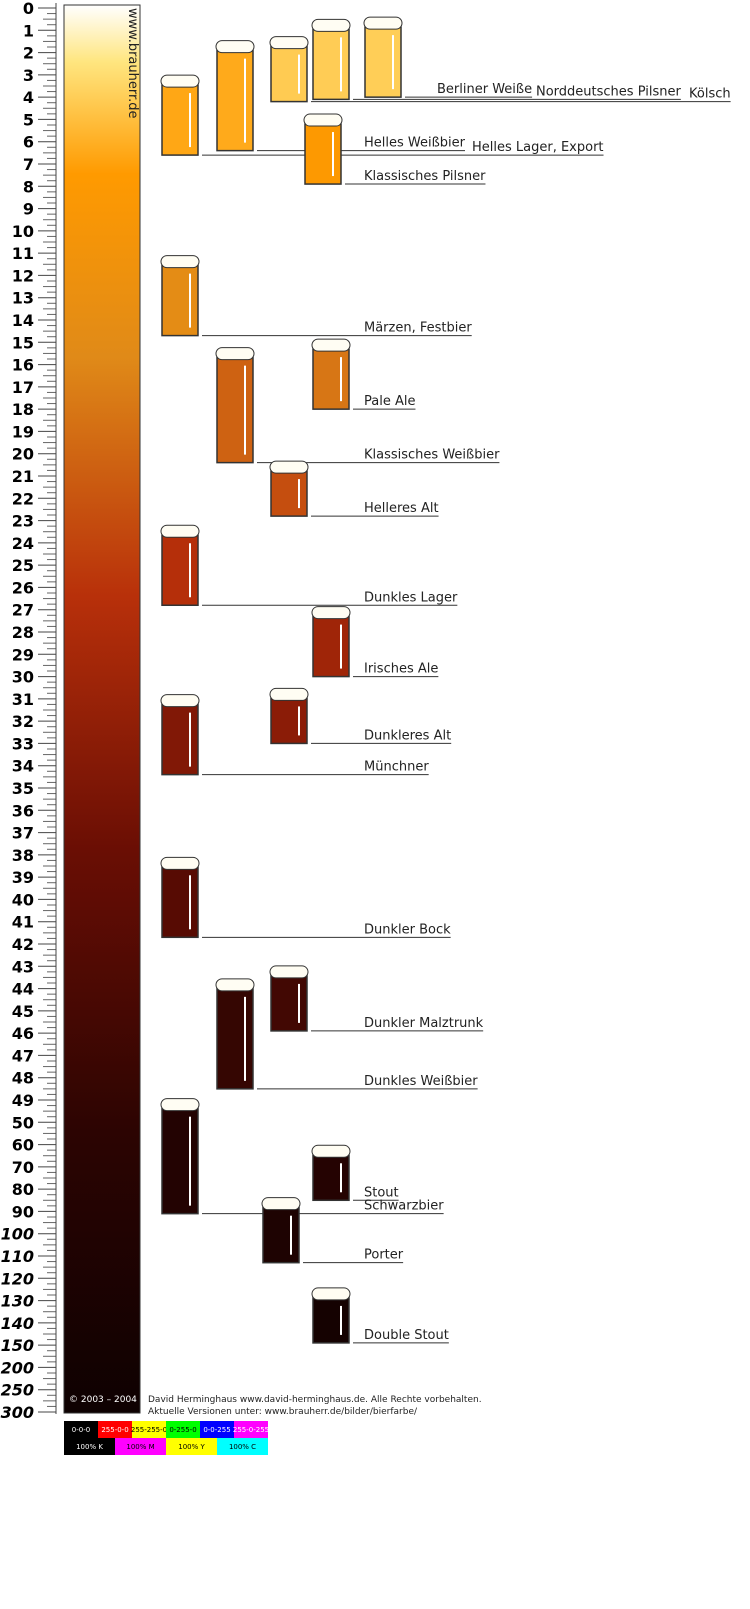 Image resolution: width=750 pixels, height=1609 pixels. I want to click on tick-label: 30, so click(23, 677).